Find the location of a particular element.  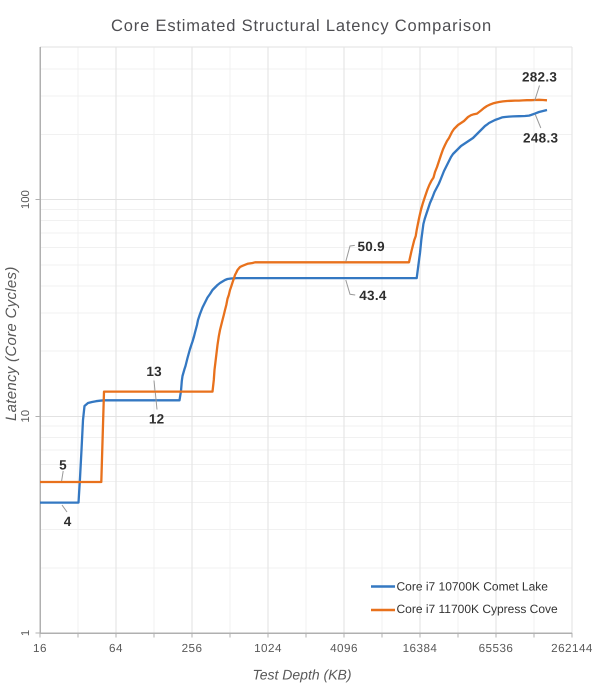

svg-text: 1024 is located at coordinates (268, 648).